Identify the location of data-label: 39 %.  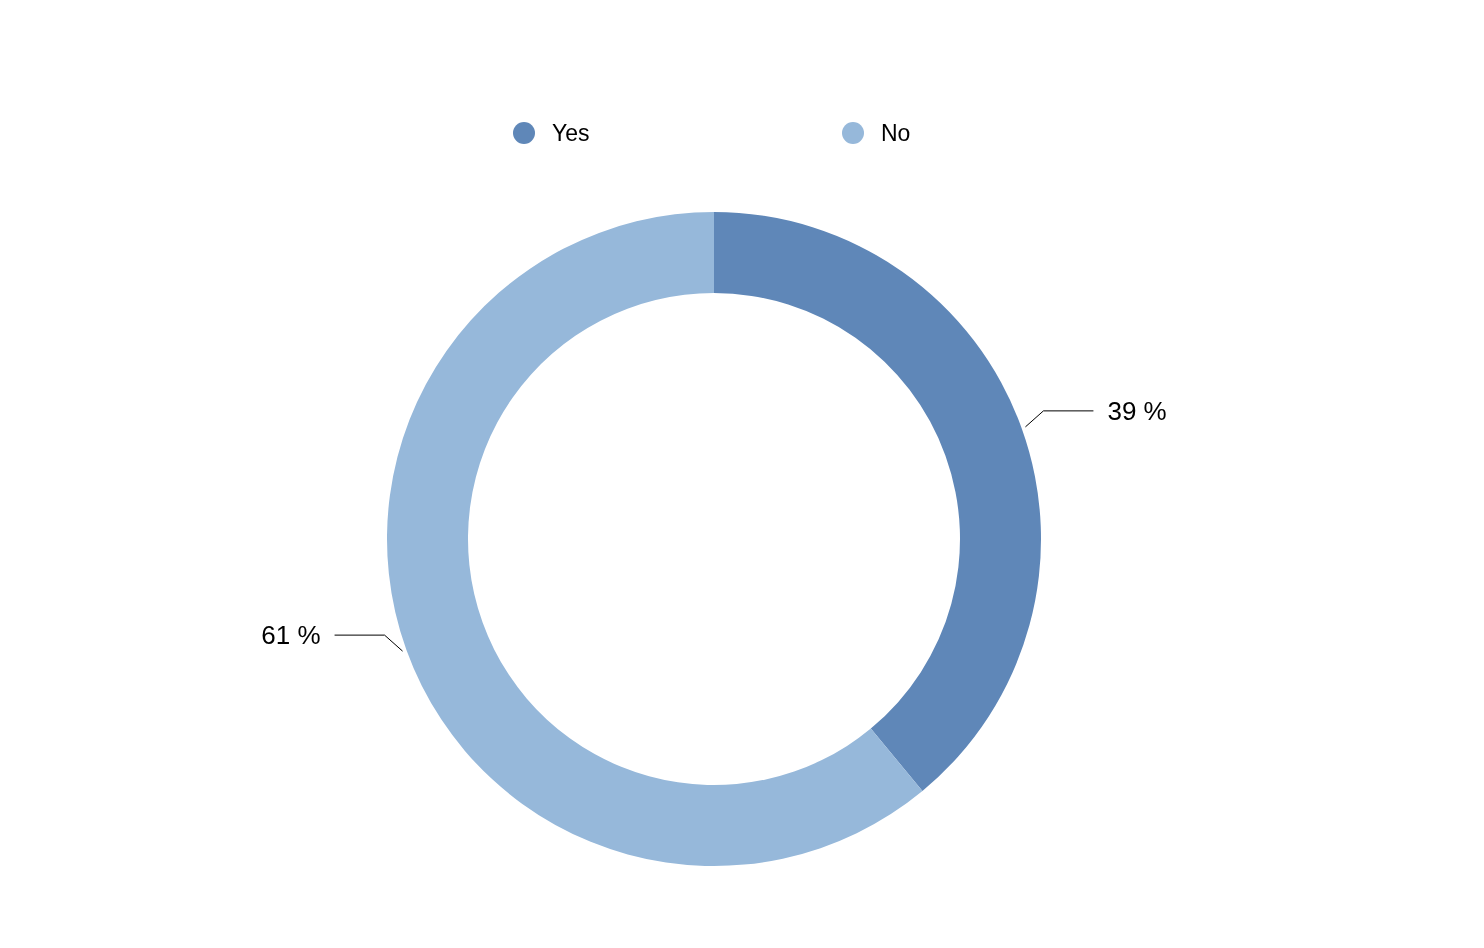
(1137, 410).